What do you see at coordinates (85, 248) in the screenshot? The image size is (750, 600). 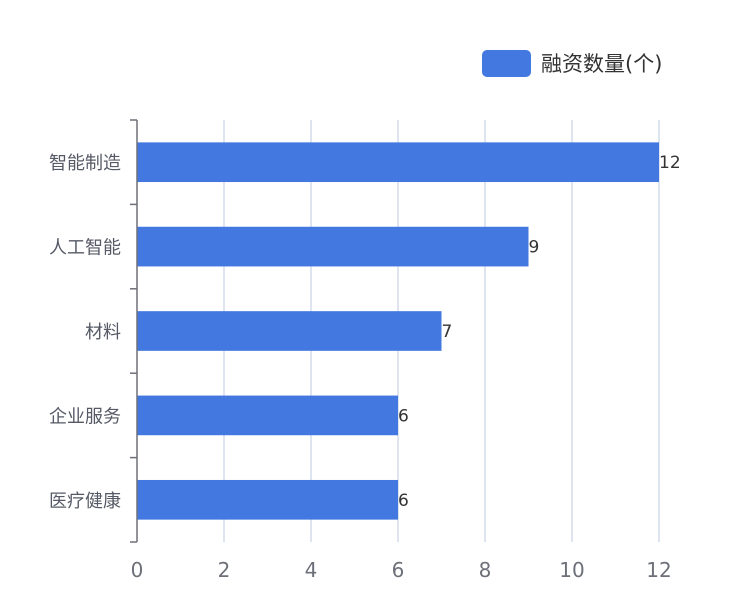 I see `category-label: 人工智能` at bounding box center [85, 248].